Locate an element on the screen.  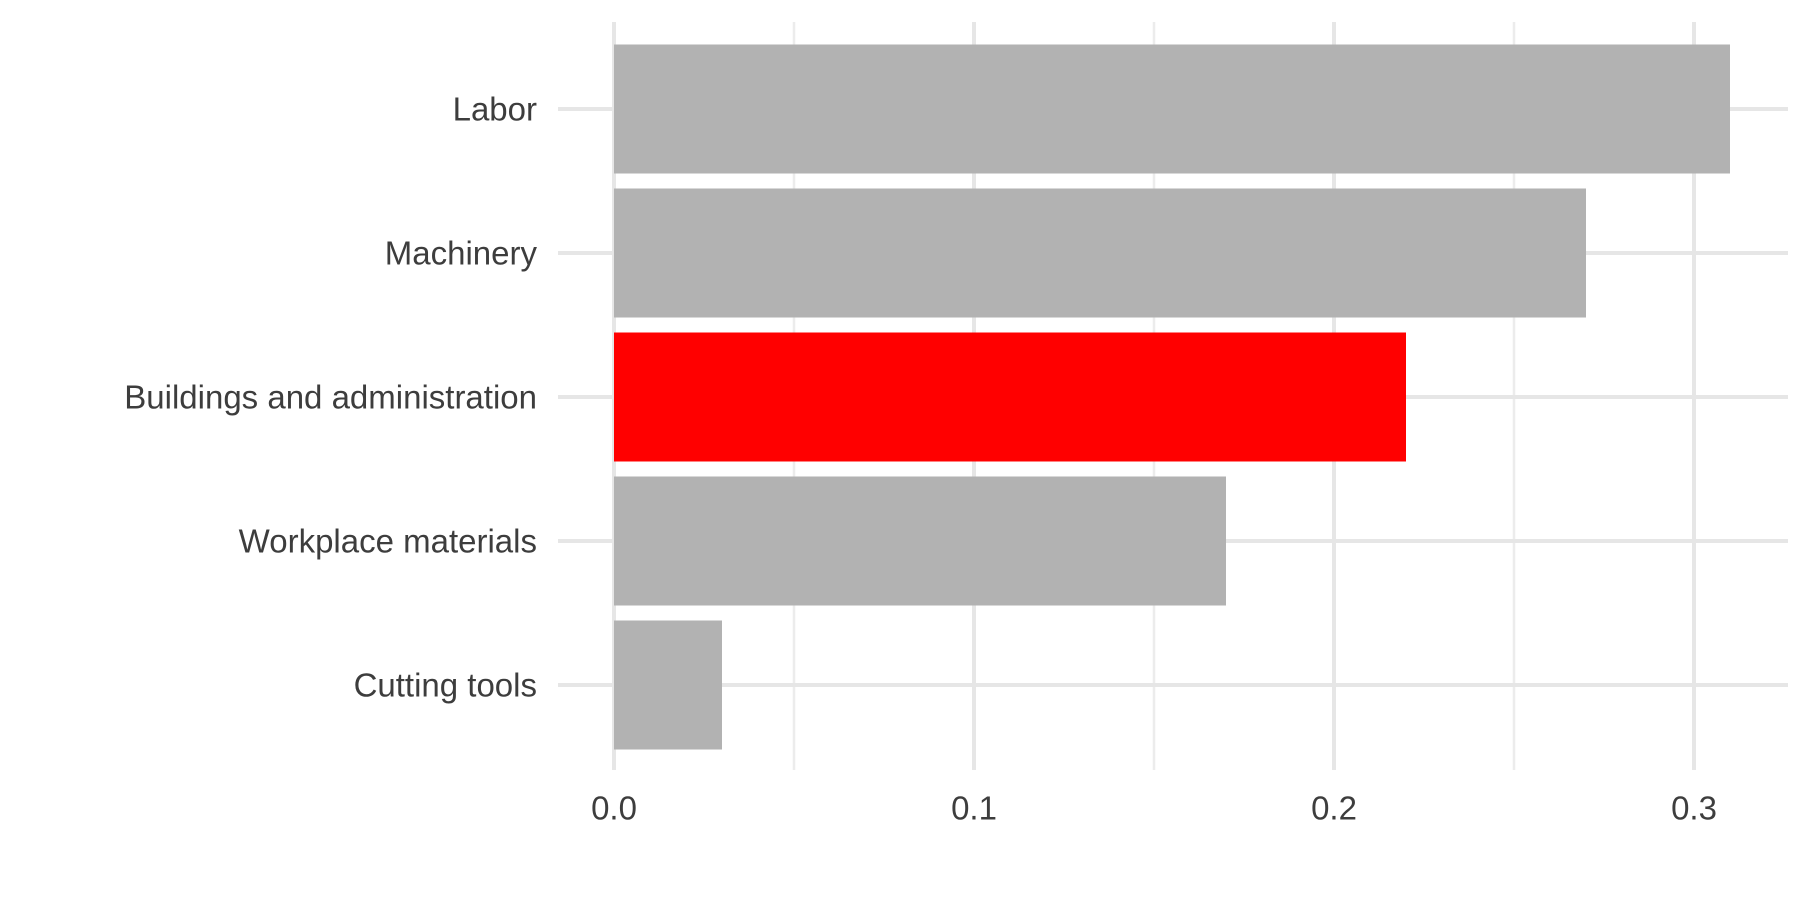
bar-machinery is located at coordinates (1100, 253).